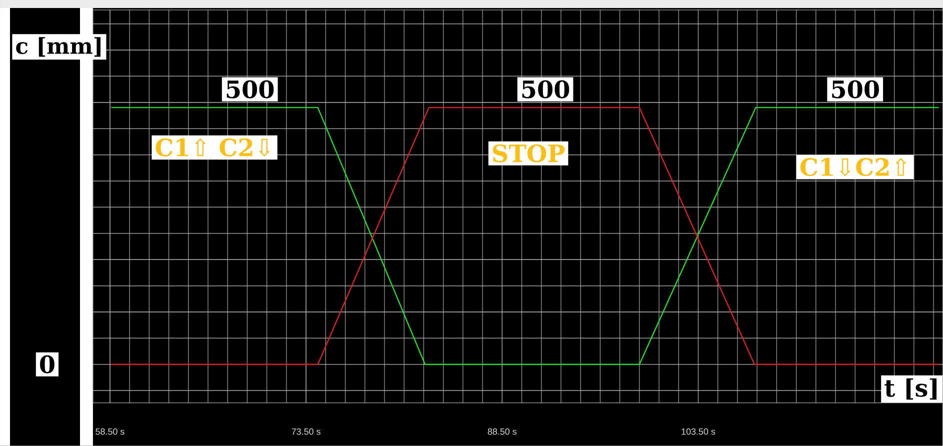  Describe the element at coordinates (110, 431) in the screenshot. I see `x-tick-label: 58.50 s` at that location.